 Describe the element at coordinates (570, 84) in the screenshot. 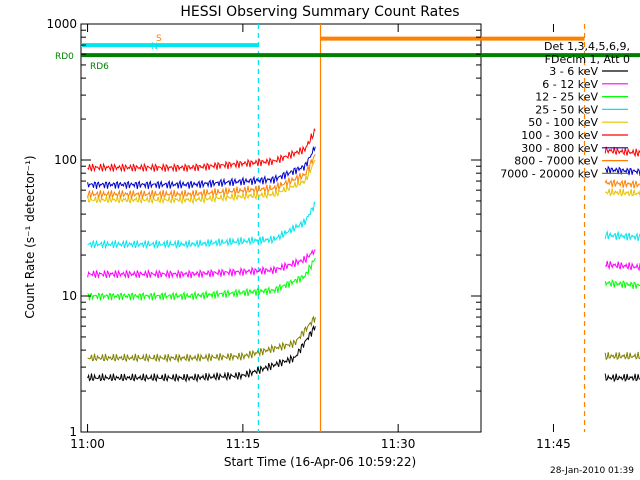

I see `legend-label-1: 6 - 12 keV` at that location.